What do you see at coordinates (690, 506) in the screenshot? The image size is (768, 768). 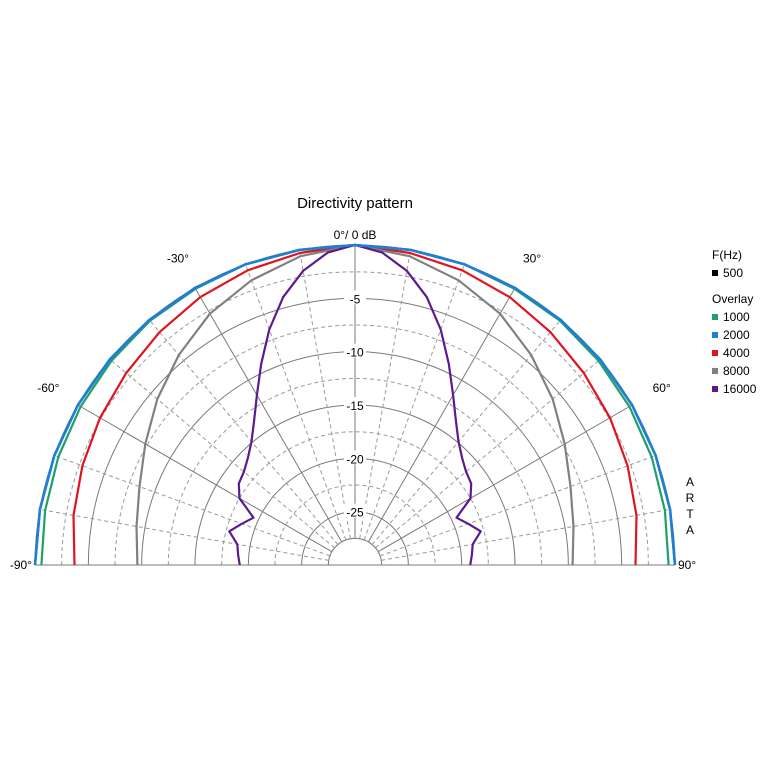 I see `arta-watermark: A R T A` at bounding box center [690, 506].